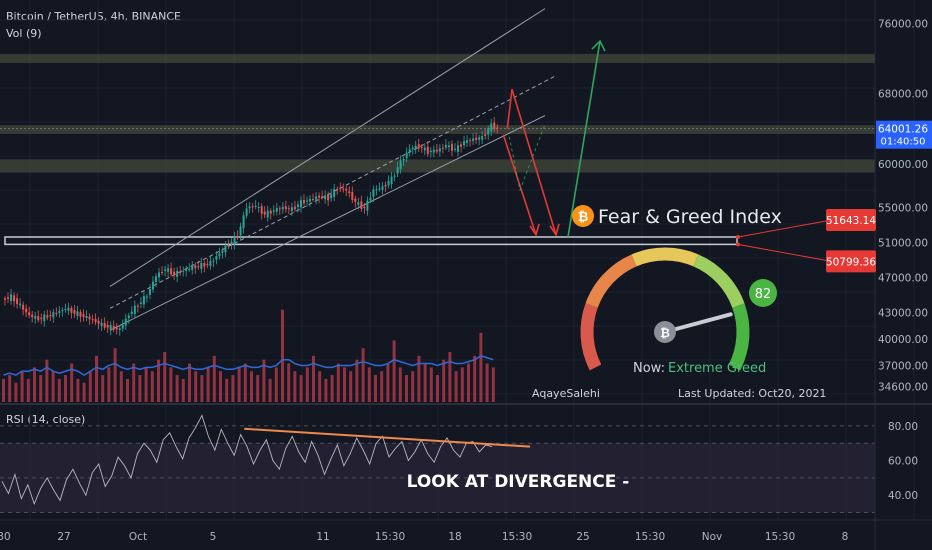 The height and width of the screenshot is (550, 932). I want to click on time-tick: 27, so click(63, 537).